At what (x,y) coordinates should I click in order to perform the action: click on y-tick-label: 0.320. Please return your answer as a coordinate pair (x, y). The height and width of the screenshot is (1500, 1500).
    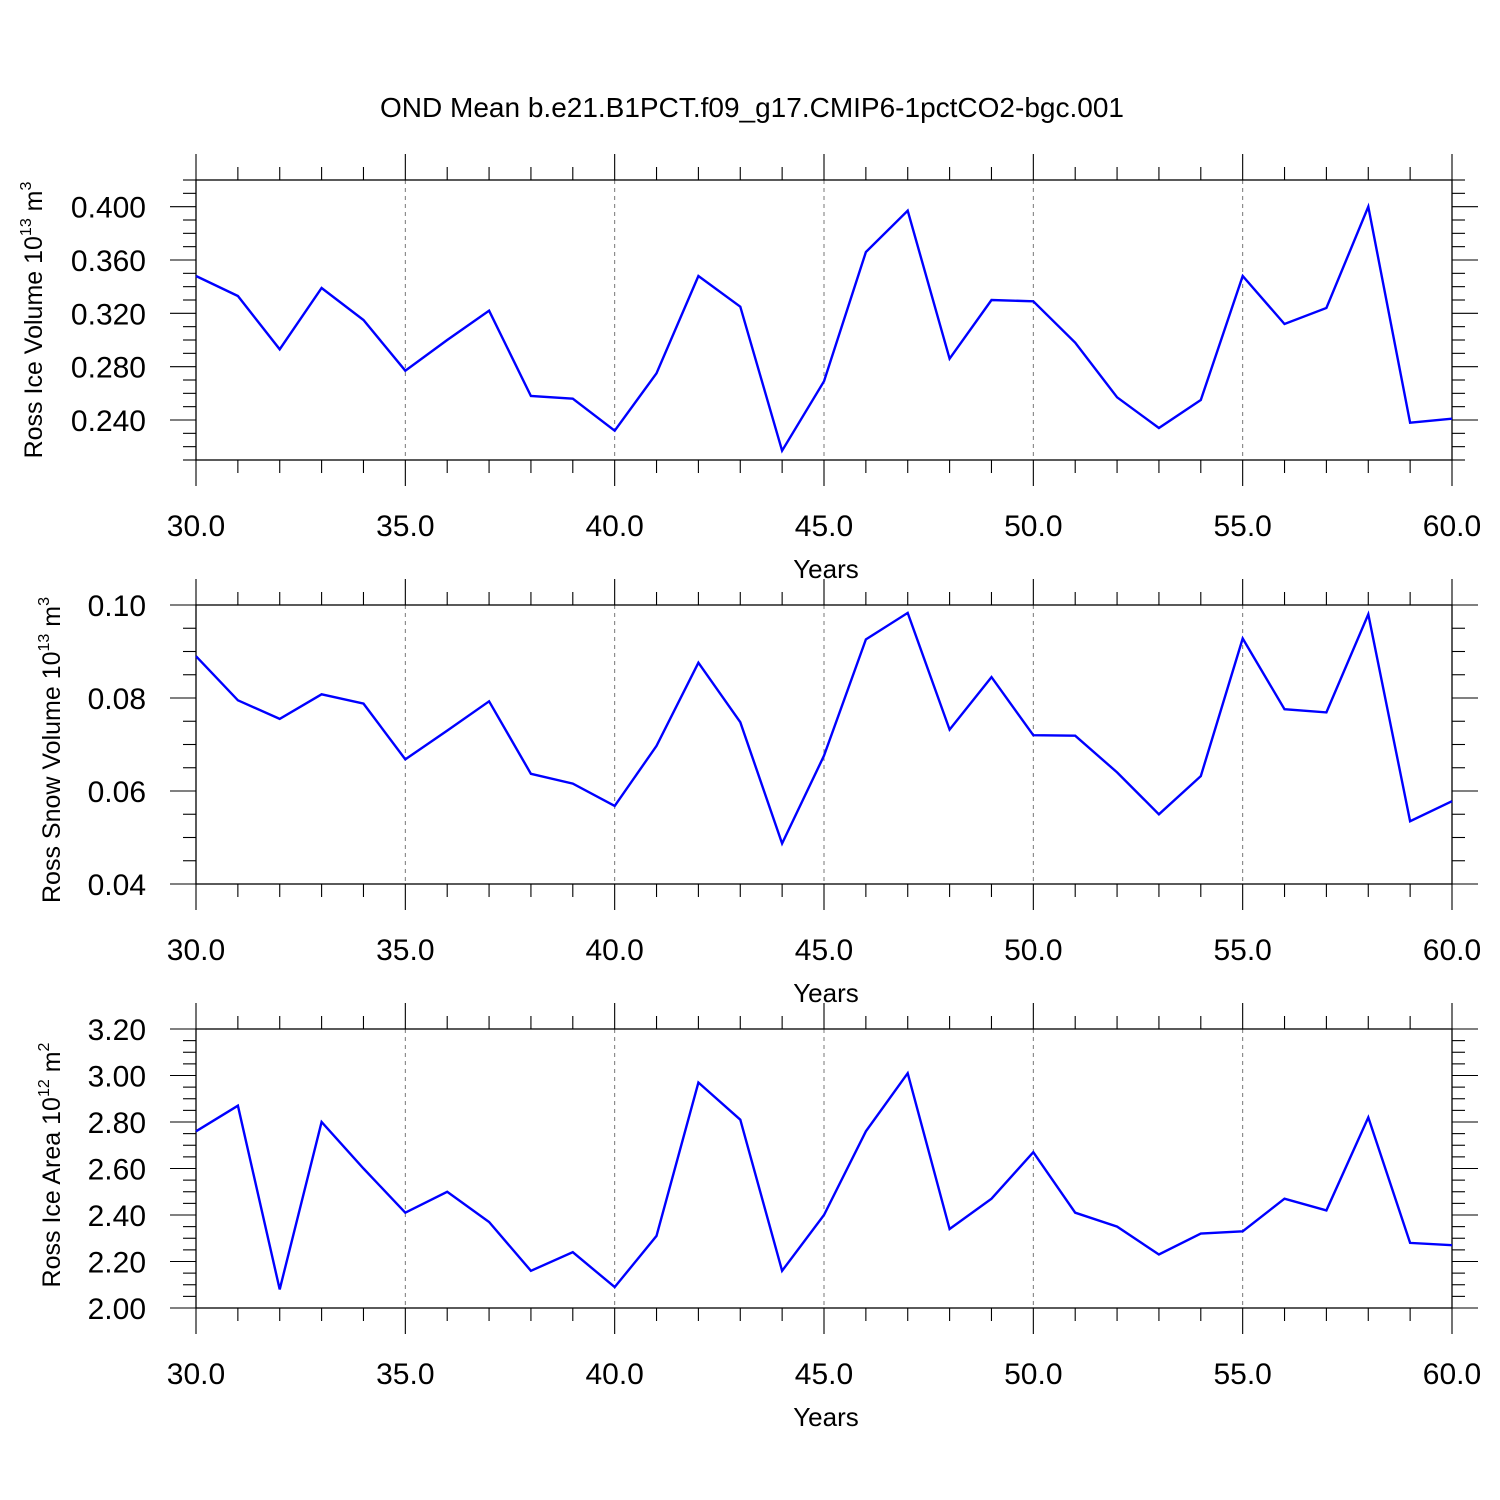
    Looking at the image, I should click on (108, 314).